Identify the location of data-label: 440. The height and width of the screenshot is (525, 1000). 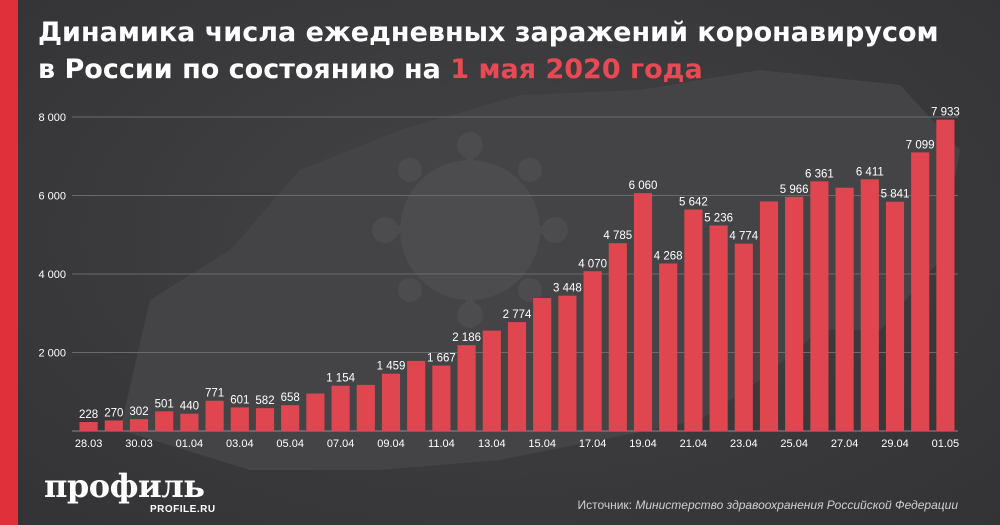
(189, 407).